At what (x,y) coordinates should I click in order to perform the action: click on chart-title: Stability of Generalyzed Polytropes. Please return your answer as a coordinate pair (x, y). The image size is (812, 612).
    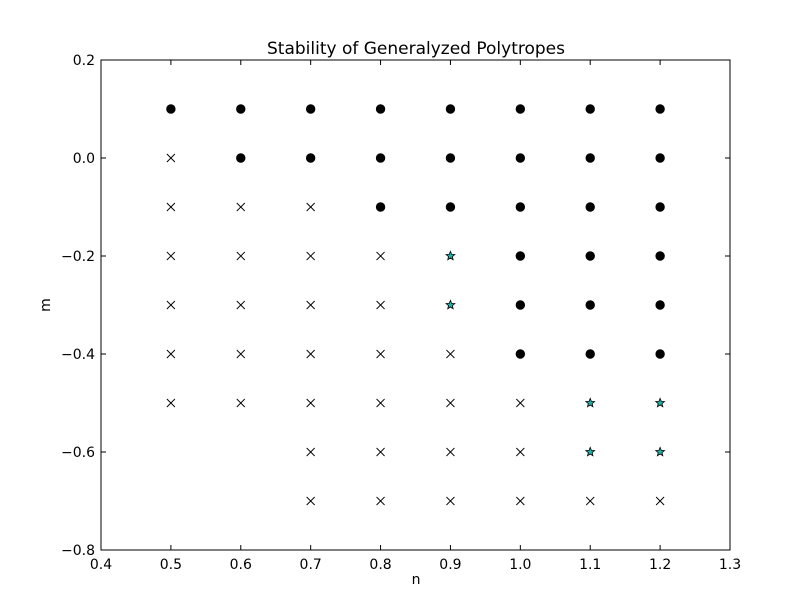
    Looking at the image, I should click on (416, 49).